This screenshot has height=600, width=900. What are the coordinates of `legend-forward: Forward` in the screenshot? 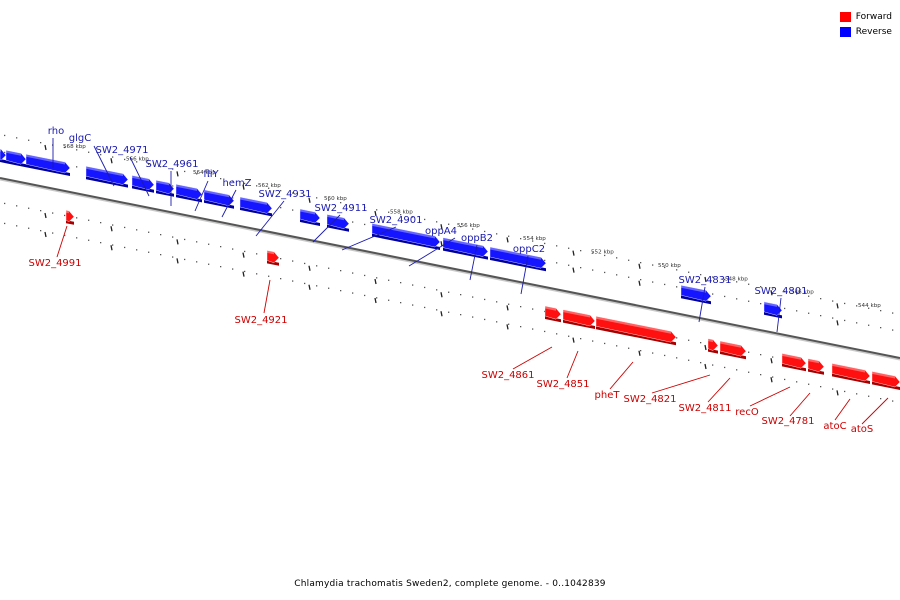 It's located at (866, 16).